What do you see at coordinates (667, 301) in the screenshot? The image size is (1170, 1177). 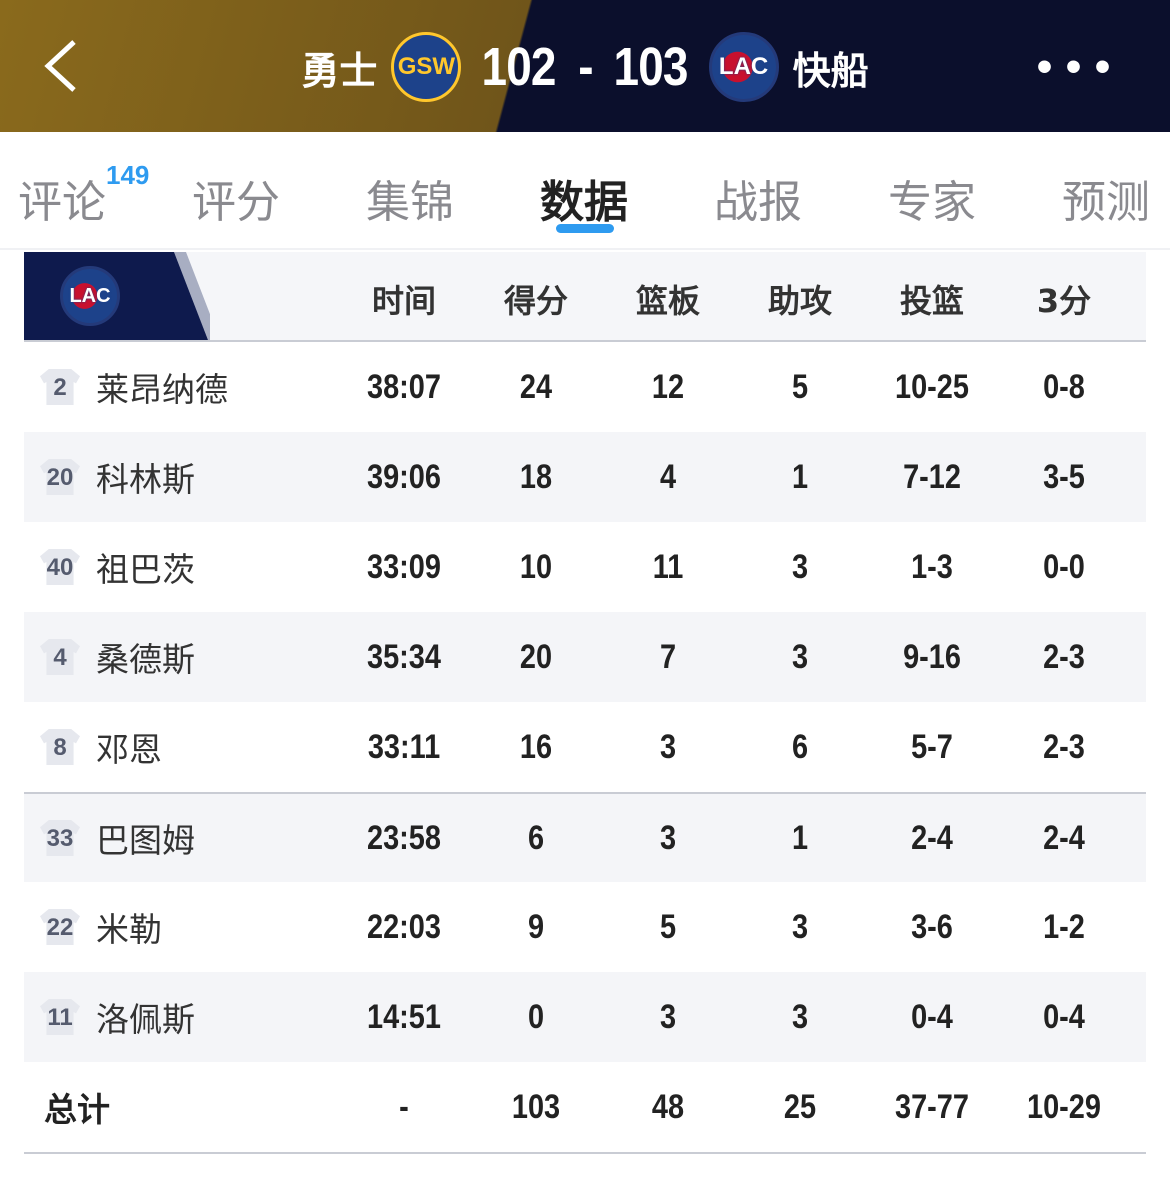 I see `column-header: 篮板` at bounding box center [667, 301].